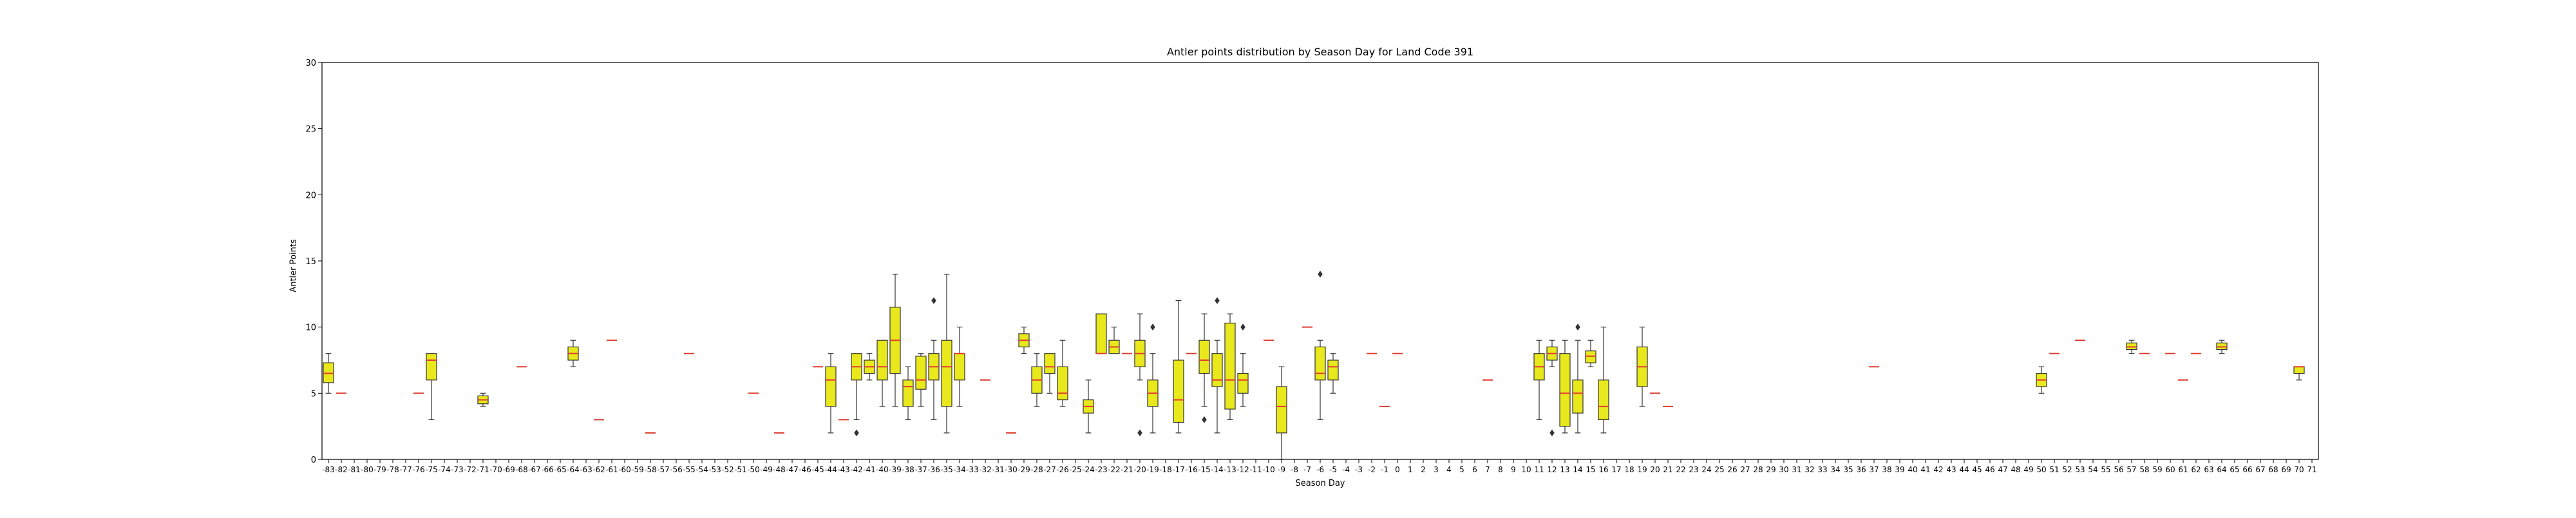 The image size is (2576, 518). Describe the element at coordinates (483, 469) in the screenshot. I see `x-tick-label: -71` at that location.